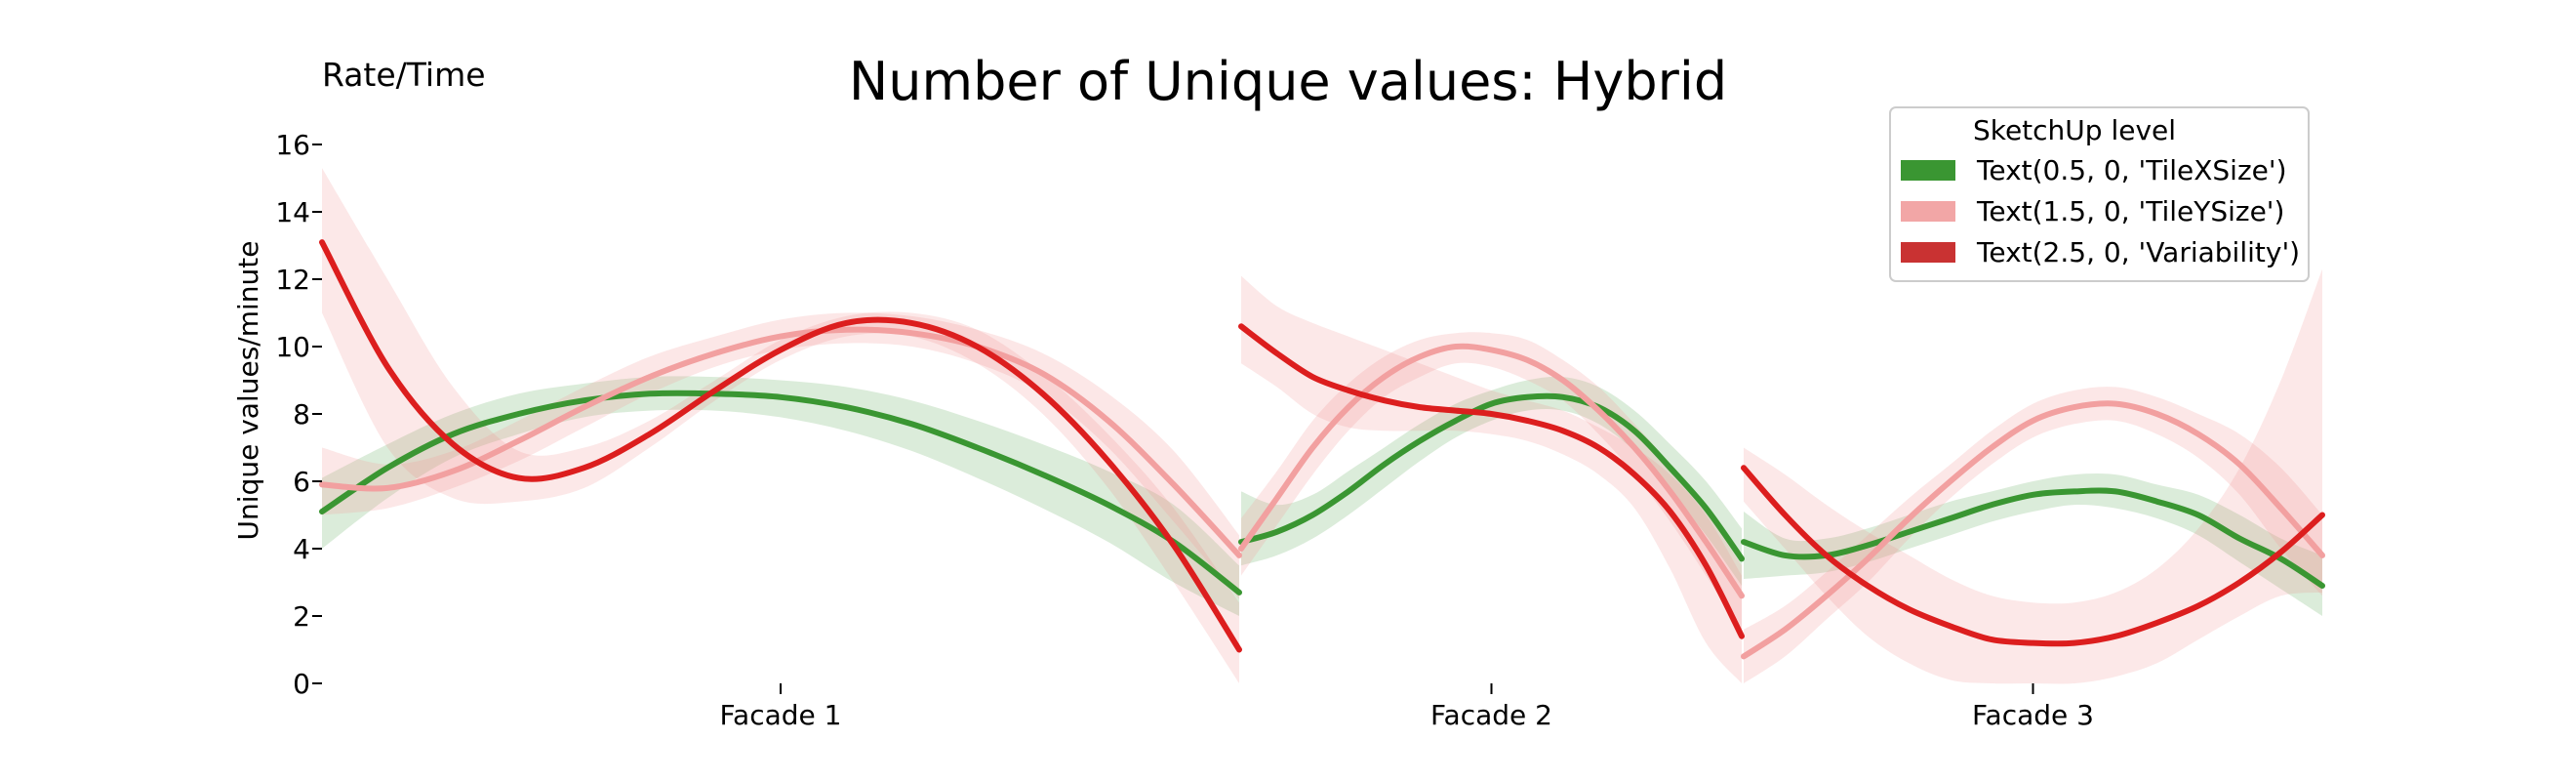  Describe the element at coordinates (1928, 252) in the screenshot. I see `legend-swatch-variability` at that location.